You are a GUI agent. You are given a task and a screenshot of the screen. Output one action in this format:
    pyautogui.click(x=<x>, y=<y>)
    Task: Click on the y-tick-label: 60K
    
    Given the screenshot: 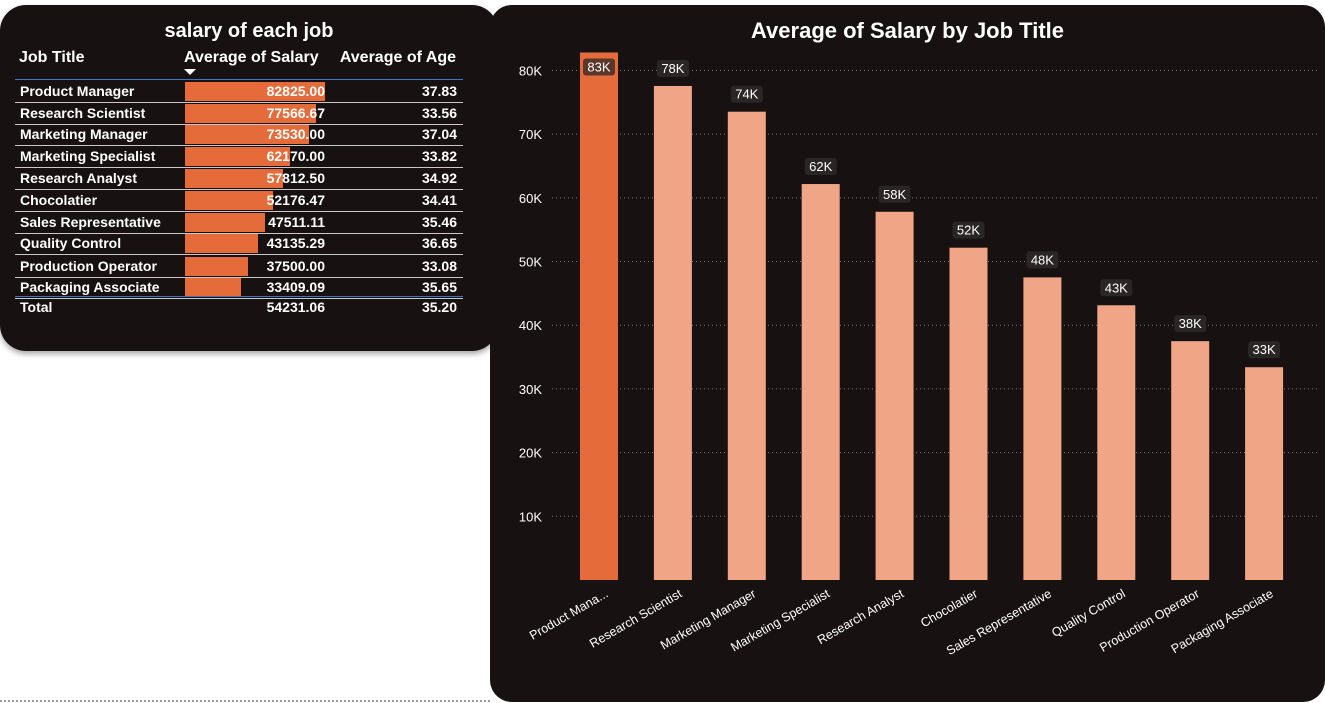 What is the action you would take?
    pyautogui.click(x=530, y=198)
    